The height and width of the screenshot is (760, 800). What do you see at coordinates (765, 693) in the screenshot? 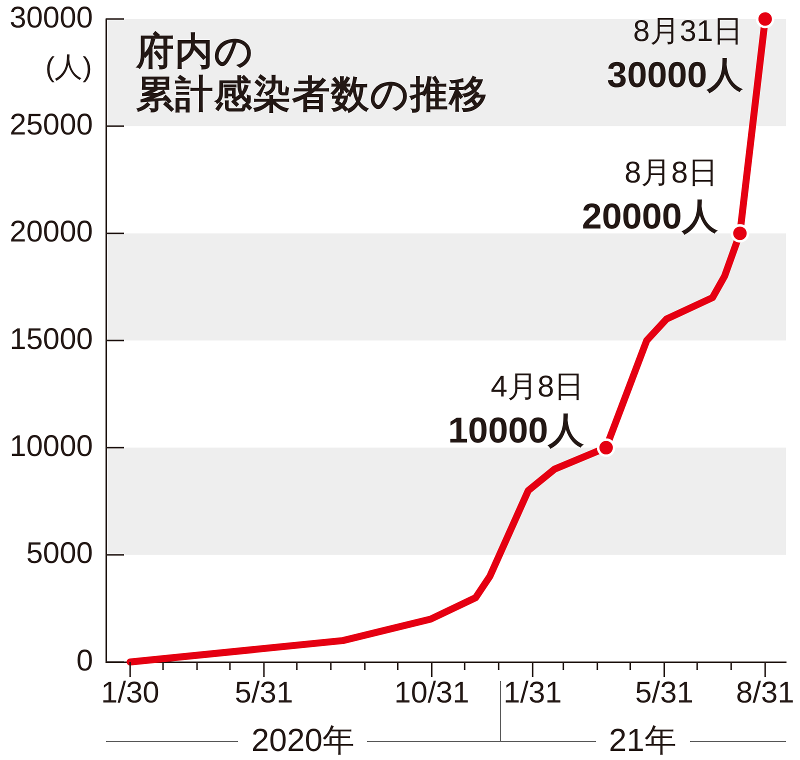
I see `x-tick-label: 8/31` at bounding box center [765, 693].